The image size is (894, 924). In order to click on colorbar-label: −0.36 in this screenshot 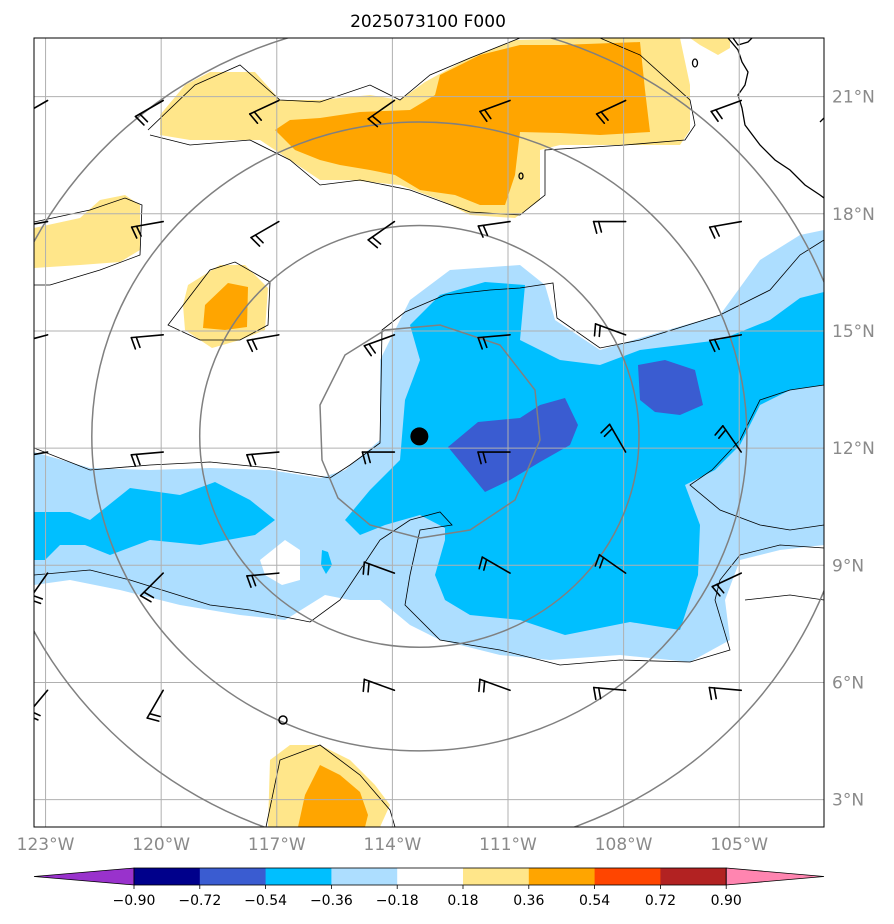, I will do `click(331, 901)`.